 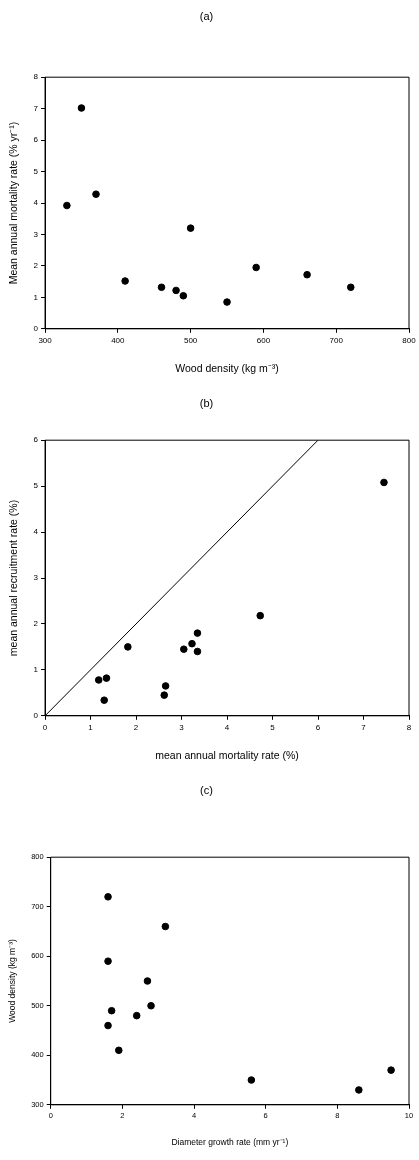 I want to click on x-tick-label: 800, so click(x=409, y=340).